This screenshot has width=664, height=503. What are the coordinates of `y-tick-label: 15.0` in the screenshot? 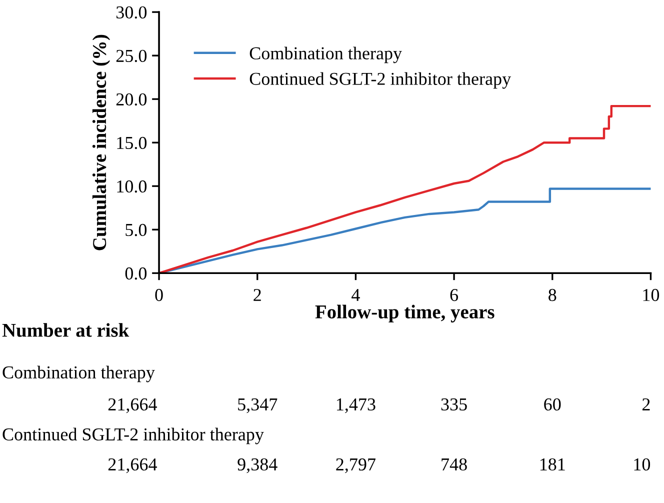 It's located at (132, 143).